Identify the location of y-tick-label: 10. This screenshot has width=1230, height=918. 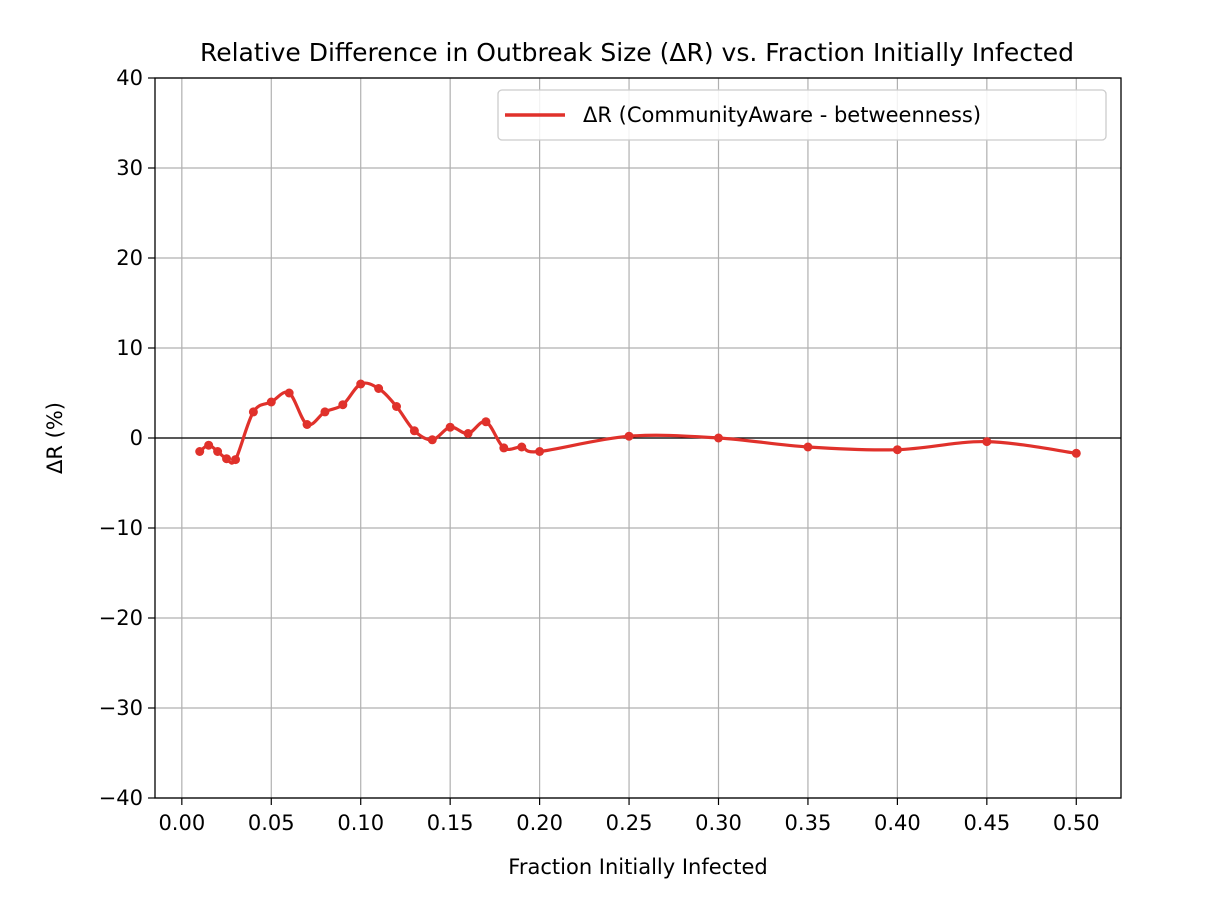
(129, 348).